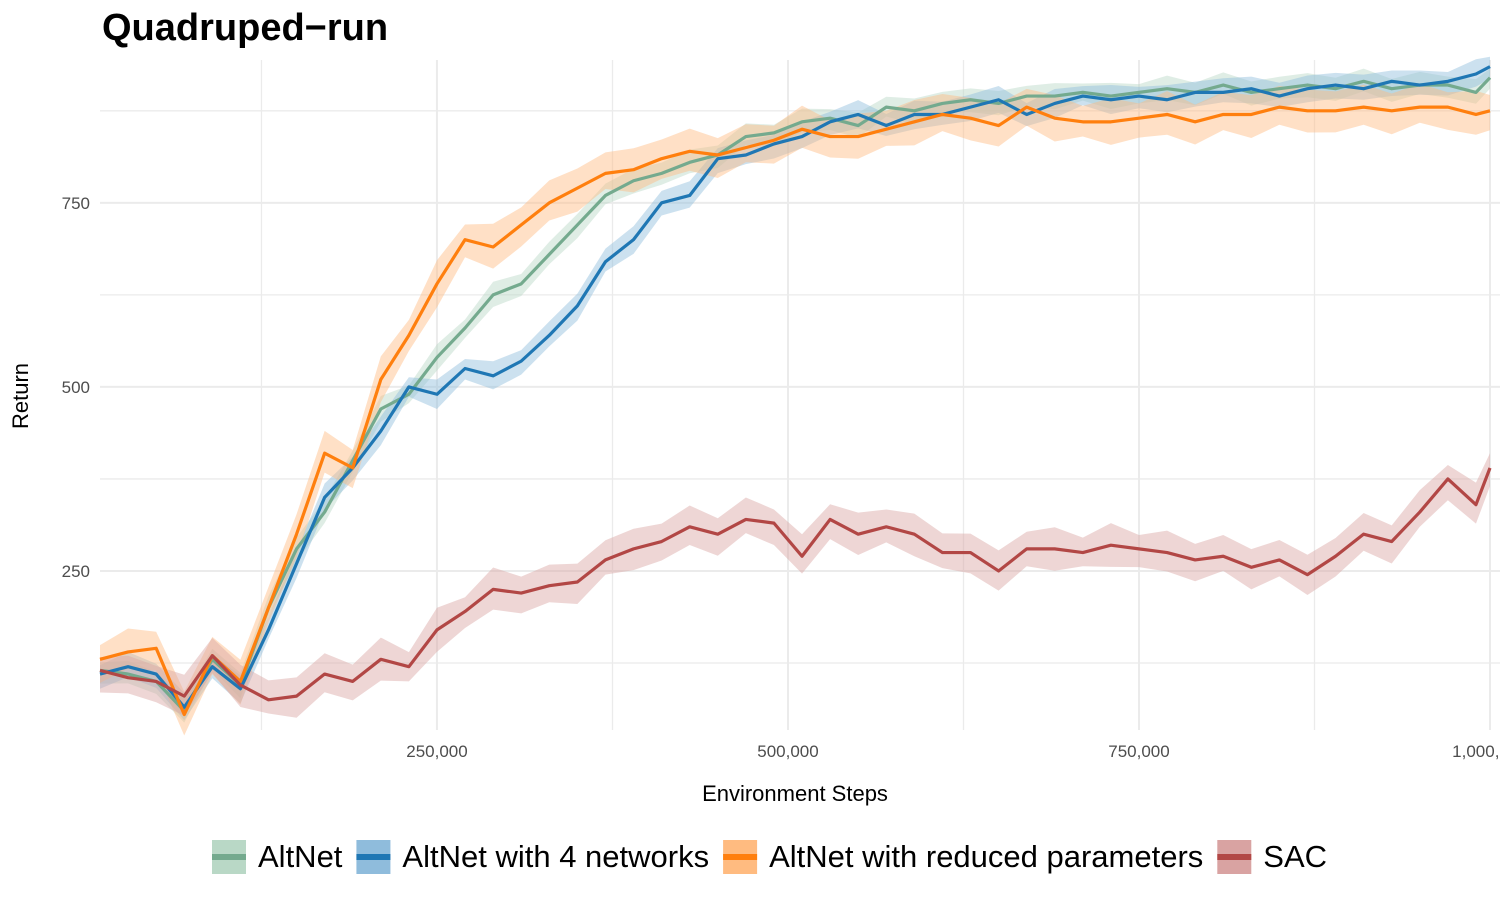  What do you see at coordinates (76, 387) in the screenshot?
I see `y-tick-label: 500` at bounding box center [76, 387].